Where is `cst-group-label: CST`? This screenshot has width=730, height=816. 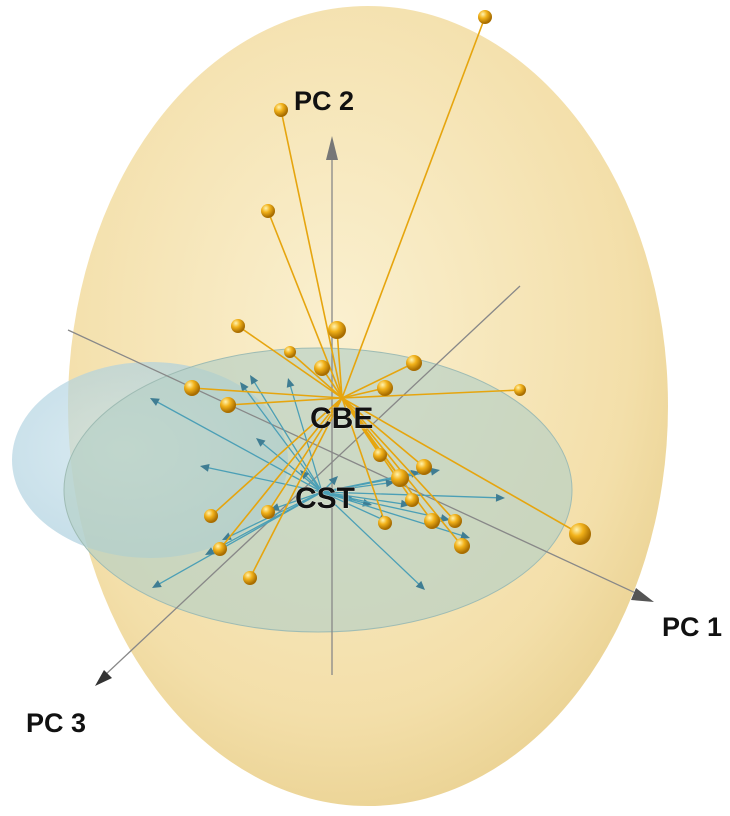
cst-group-label: CST is located at coordinates (325, 498).